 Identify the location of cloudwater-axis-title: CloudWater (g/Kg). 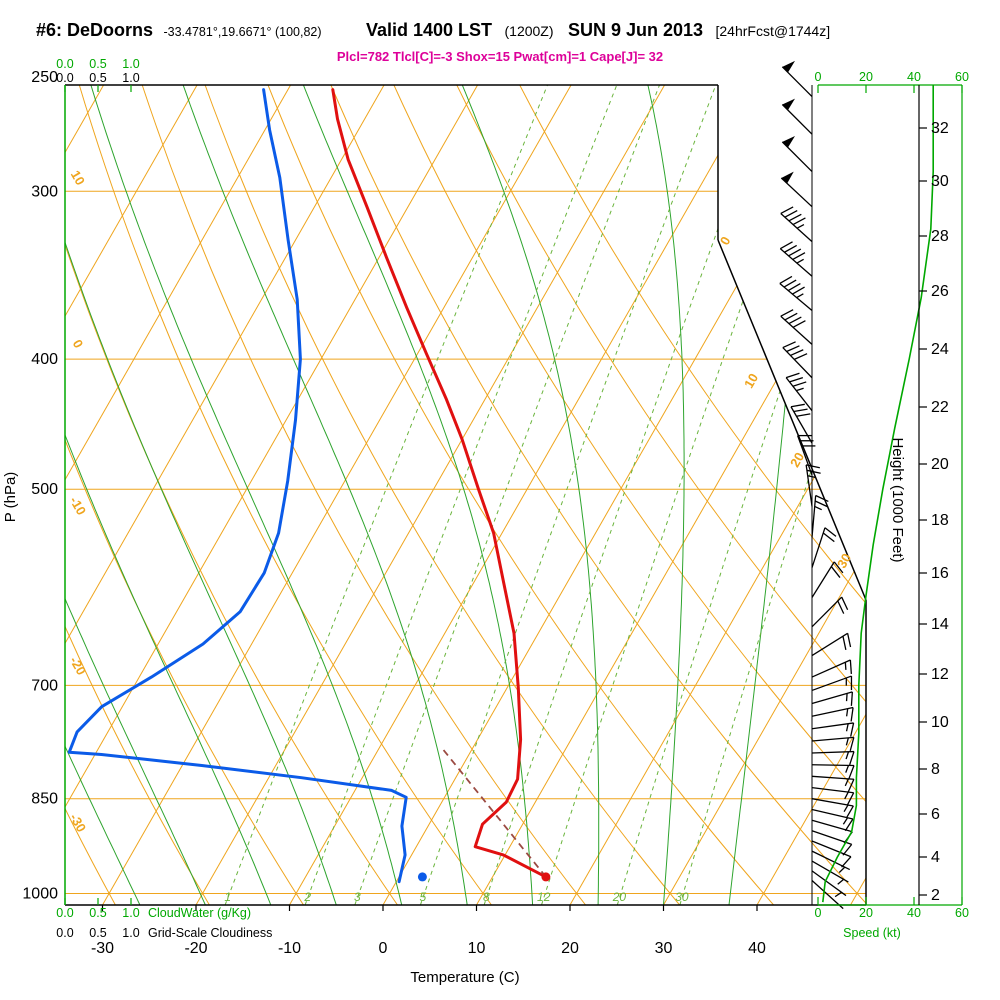
(199, 913).